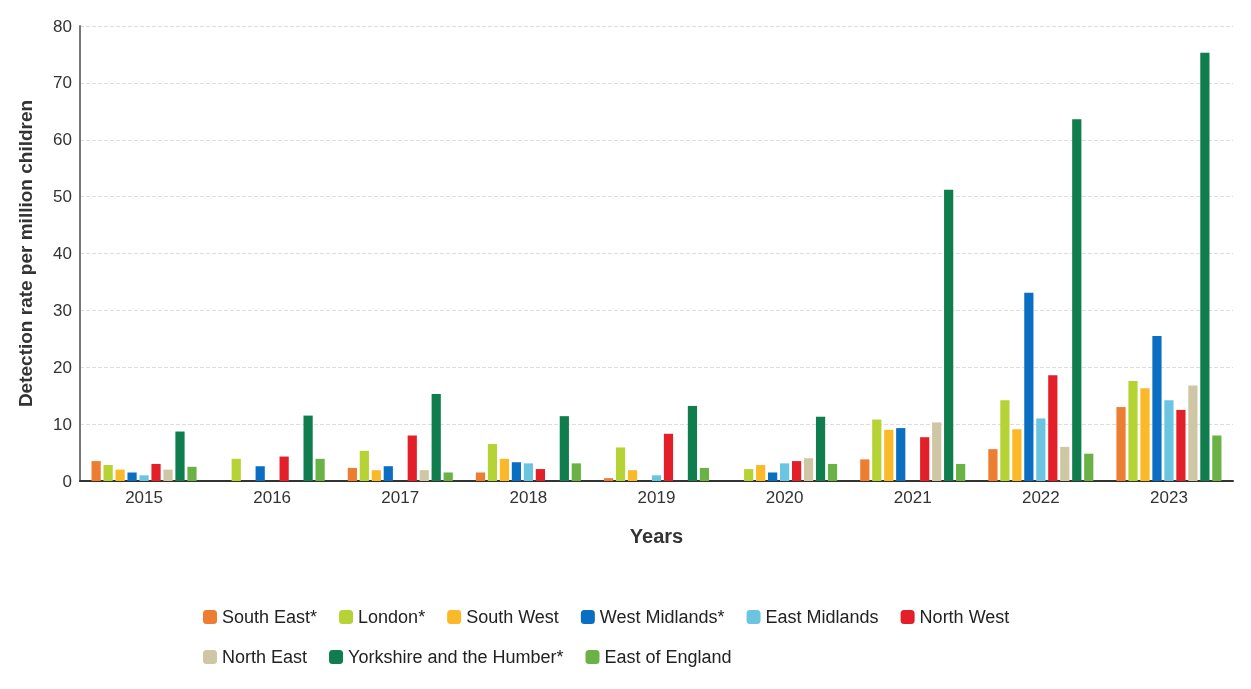  Describe the element at coordinates (62, 310) in the screenshot. I see `y-tick-label: 30` at that location.